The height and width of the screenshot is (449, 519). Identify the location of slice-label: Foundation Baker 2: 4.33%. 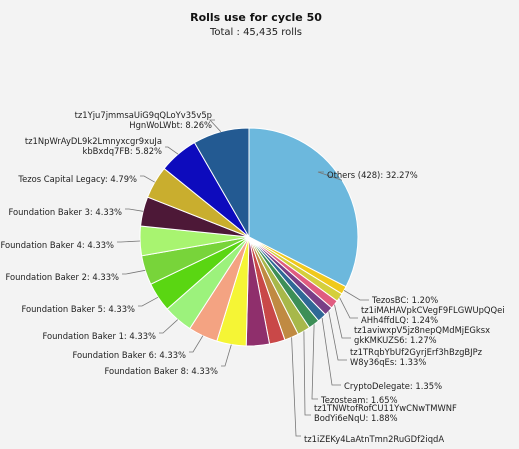
(62, 277).